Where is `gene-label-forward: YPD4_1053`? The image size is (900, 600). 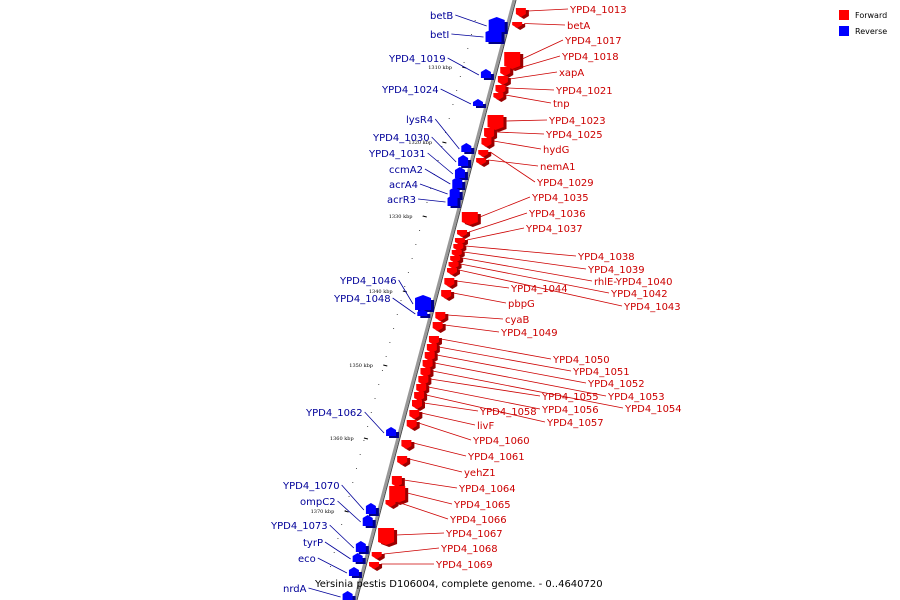
gene-label-forward: YPD4_1053 is located at coordinates (636, 397).